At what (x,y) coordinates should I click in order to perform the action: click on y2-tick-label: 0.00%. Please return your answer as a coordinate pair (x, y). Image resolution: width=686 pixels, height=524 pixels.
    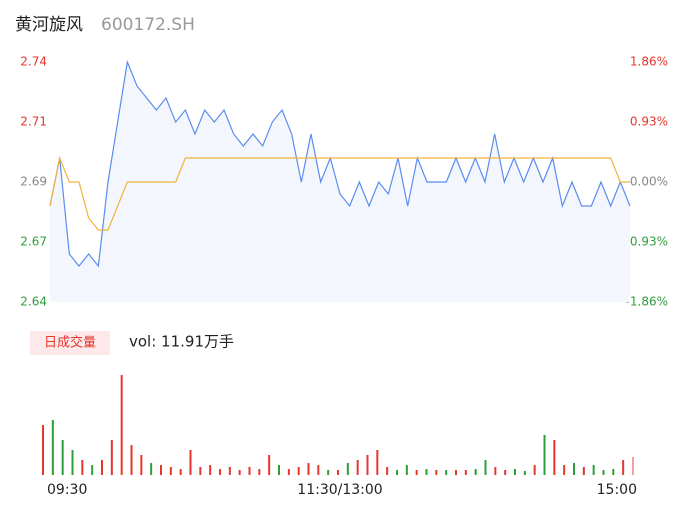
    Looking at the image, I should click on (649, 182).